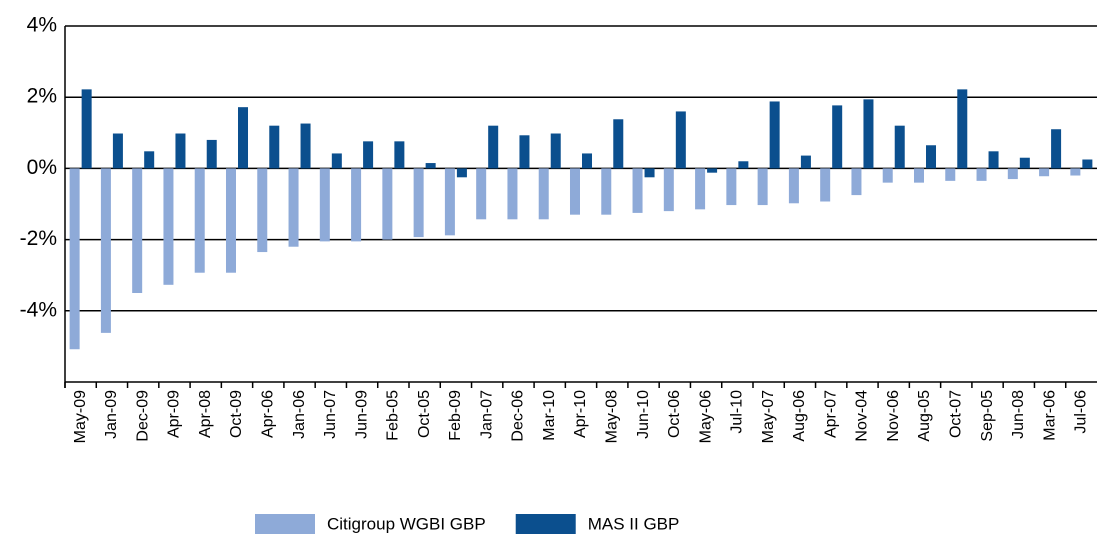 This screenshot has height=536, width=1097. I want to click on x-tick-label: Jun-10, so click(643, 414).